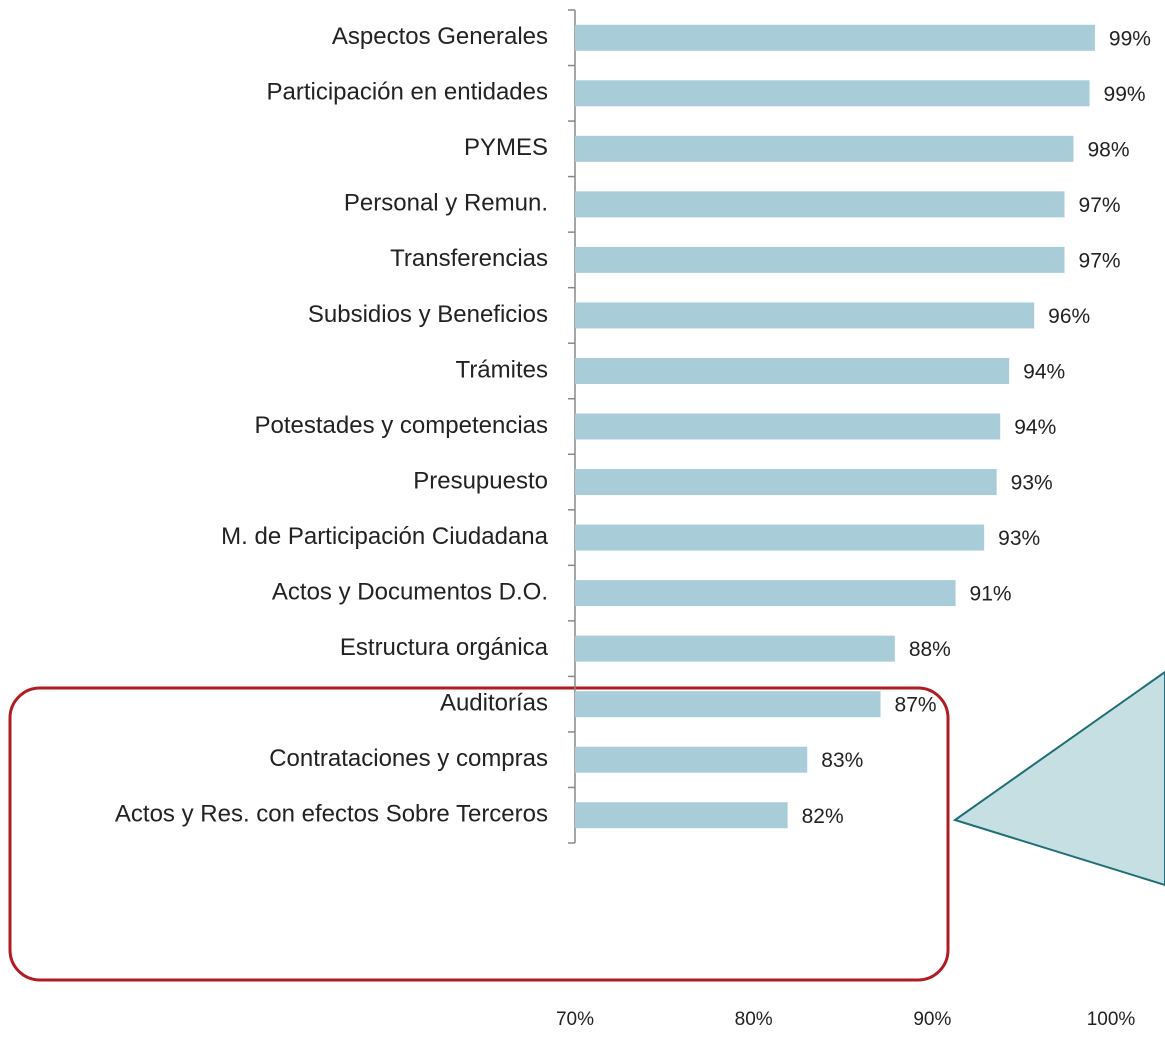  What do you see at coordinates (440, 36) in the screenshot?
I see `category-label: Aspectos Generales` at bounding box center [440, 36].